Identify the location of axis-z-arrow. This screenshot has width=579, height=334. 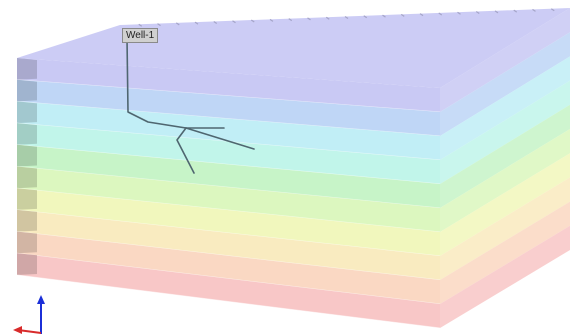
(41, 299).